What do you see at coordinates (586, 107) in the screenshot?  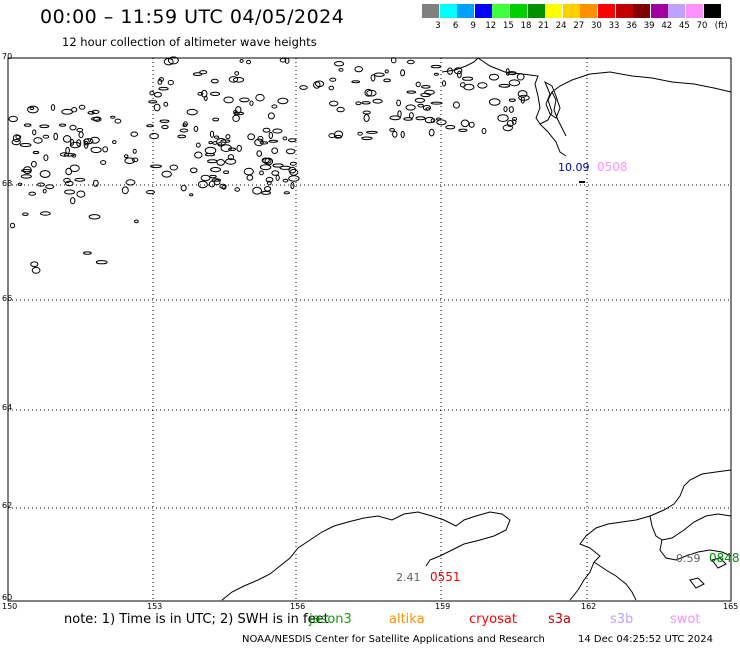 I see `coastline-north` at bounding box center [586, 107].